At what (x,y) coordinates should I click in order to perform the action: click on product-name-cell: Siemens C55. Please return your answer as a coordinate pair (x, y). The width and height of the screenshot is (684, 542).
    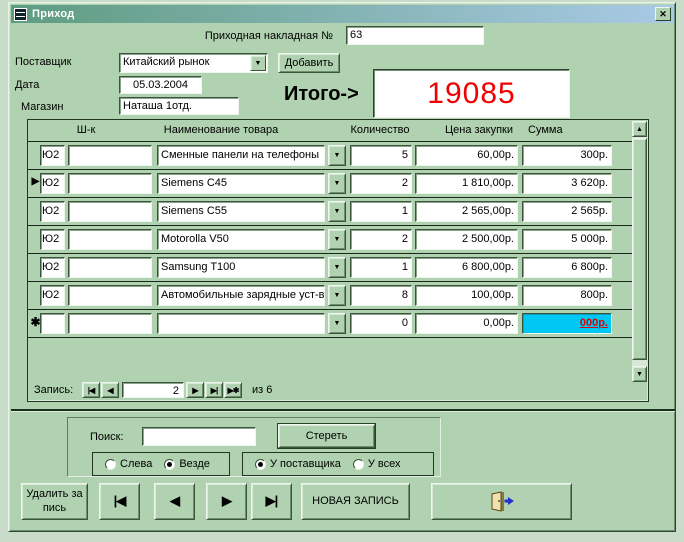
    Looking at the image, I should click on (241, 211).